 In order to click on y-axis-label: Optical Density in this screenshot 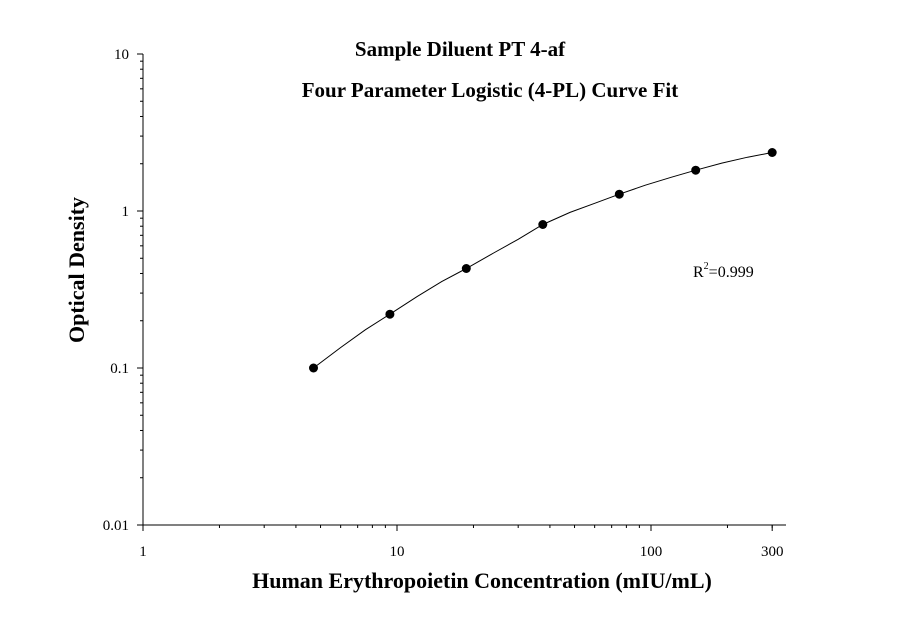, I will do `click(76, 270)`.